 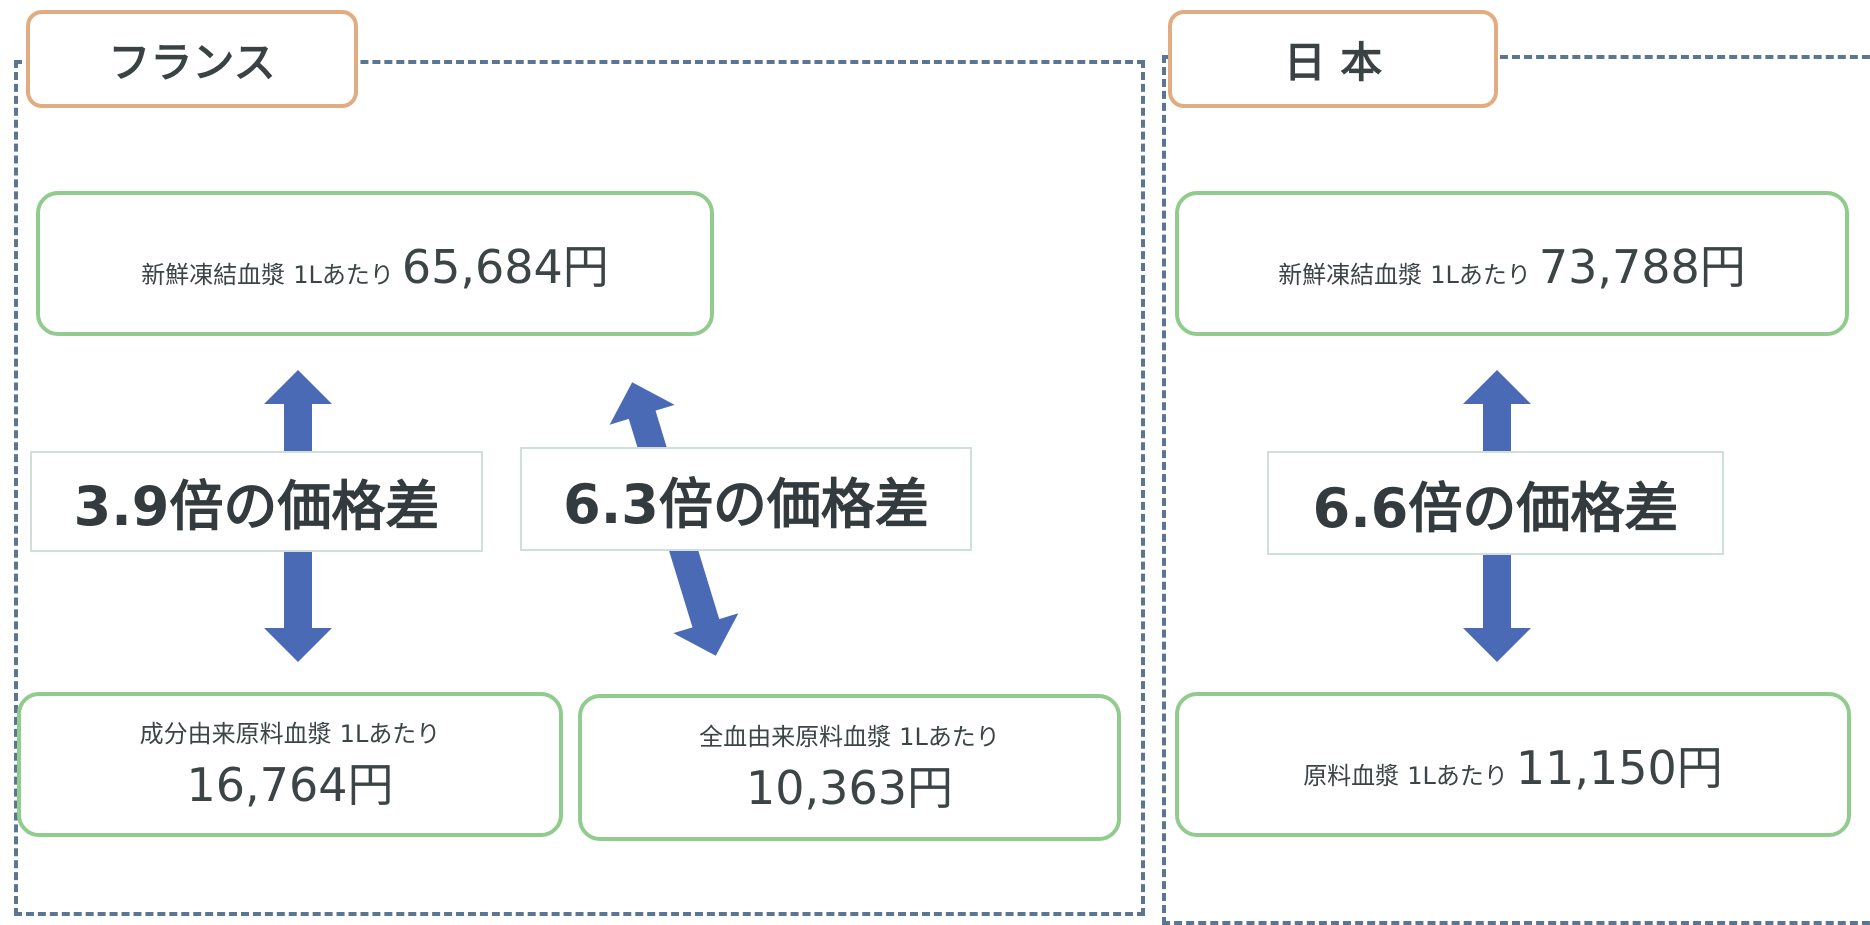 I want to click on price: 10,363円, so click(x=849, y=788).